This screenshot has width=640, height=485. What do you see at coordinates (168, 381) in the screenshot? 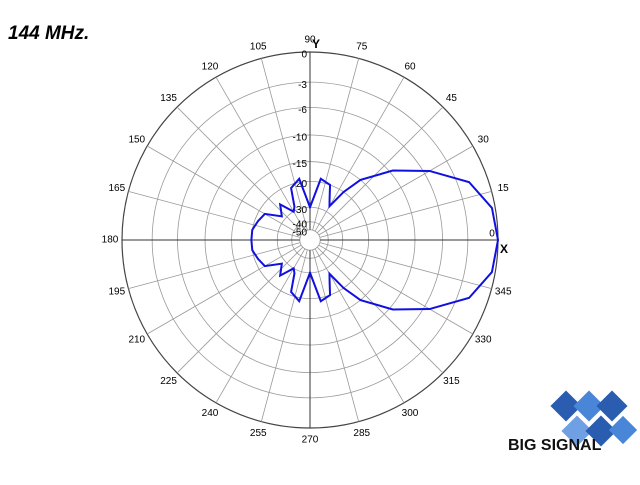
I see `angle-tick-label: 225` at bounding box center [168, 381].